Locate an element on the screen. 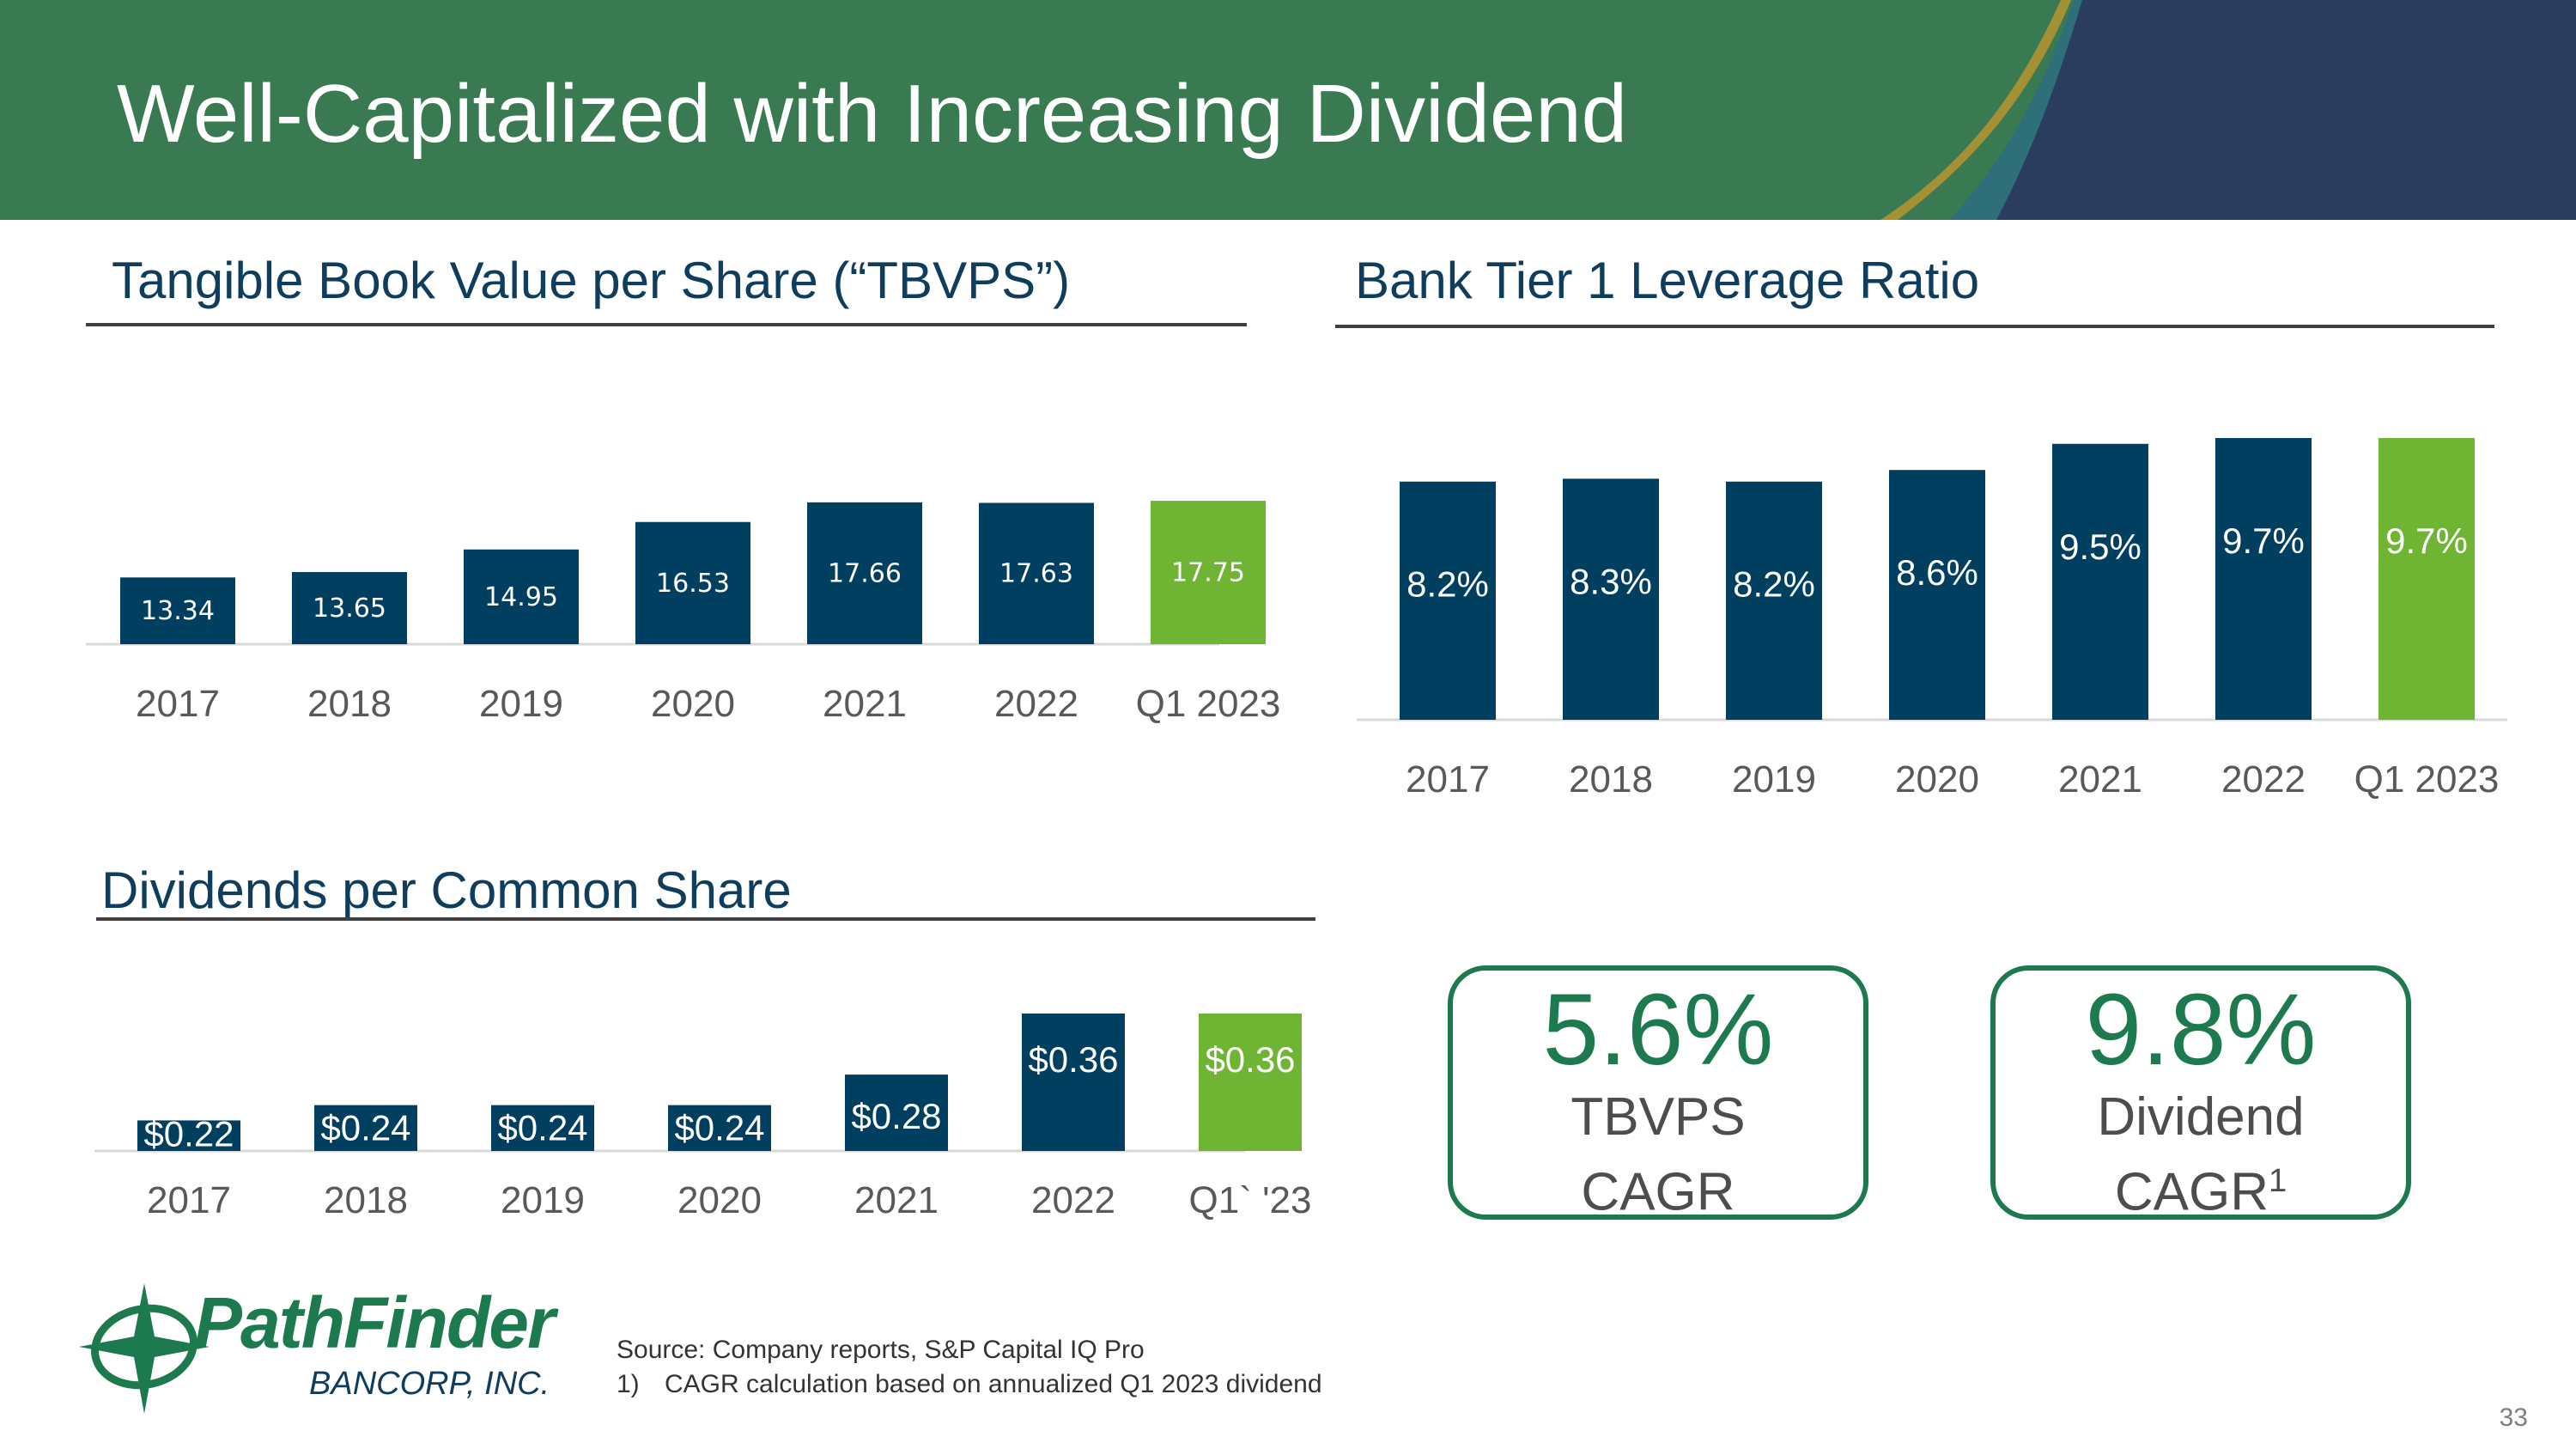  dividend-cagr-footnote-mark: 1 is located at coordinates (2278, 1181).